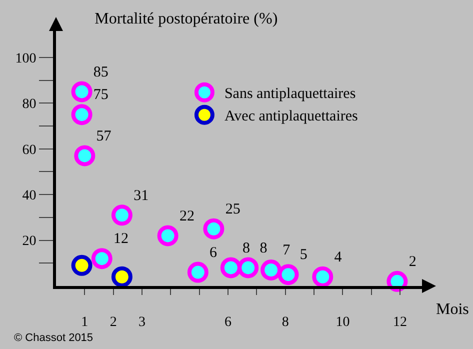 Image resolution: width=473 pixels, height=349 pixels. I want to click on y-tick-label: 80, so click(29, 104).